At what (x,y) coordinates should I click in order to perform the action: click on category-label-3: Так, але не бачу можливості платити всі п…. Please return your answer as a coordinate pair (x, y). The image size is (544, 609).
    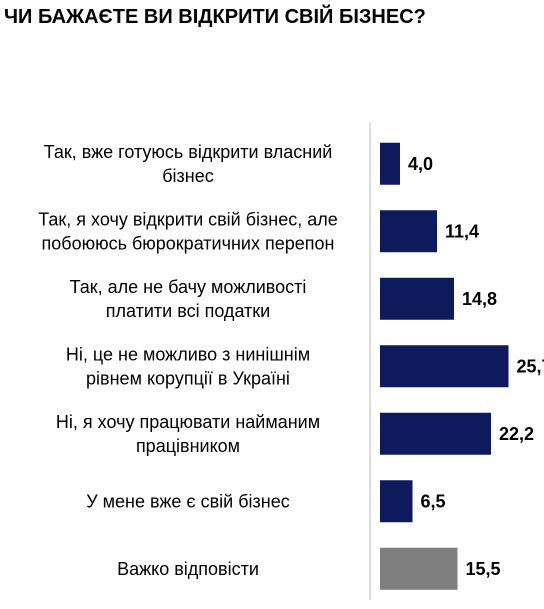
    Looking at the image, I should click on (188, 299).